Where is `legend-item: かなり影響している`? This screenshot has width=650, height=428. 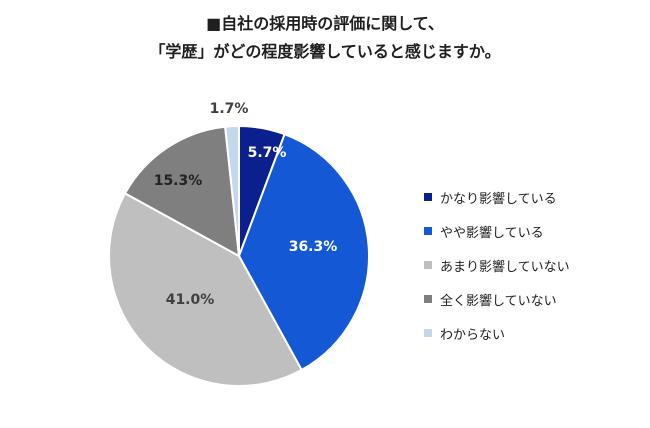
legend-item: かなり影響している is located at coordinates (497, 197).